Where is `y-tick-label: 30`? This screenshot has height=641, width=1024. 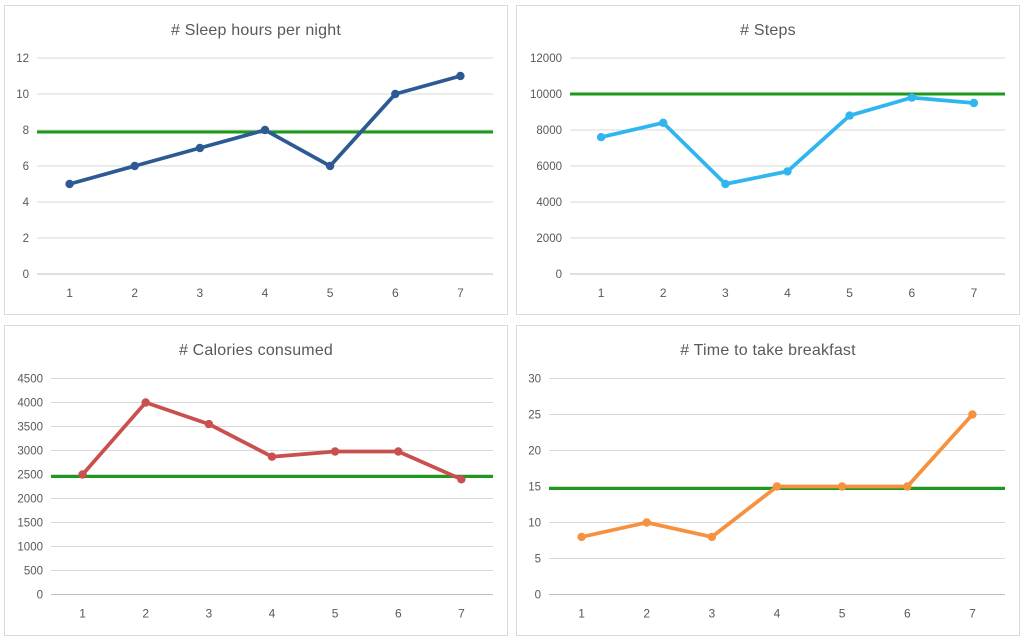
y-tick-label: 30 is located at coordinates (534, 380).